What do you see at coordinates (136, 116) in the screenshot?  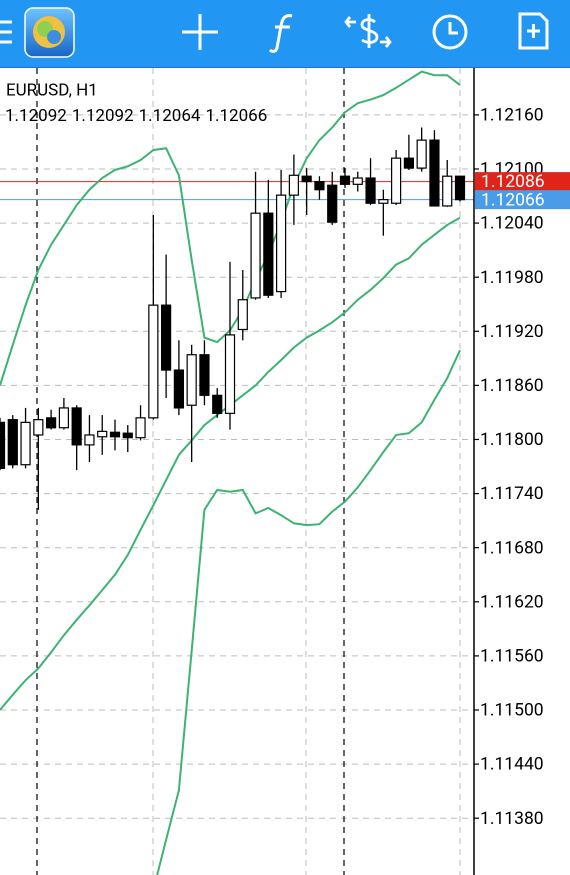 I see `ohlc-readout: 1.12092 1.12092 1.12064 1.12066` at bounding box center [136, 116].